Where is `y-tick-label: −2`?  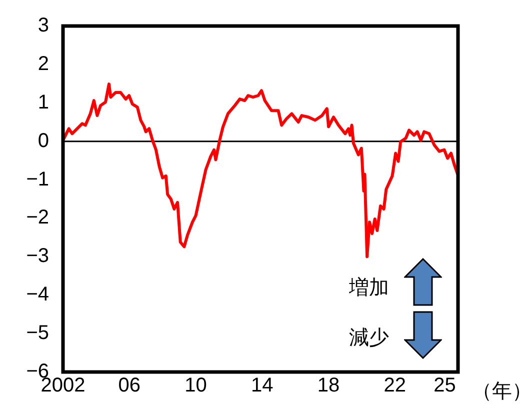 y-tick-label: −2 is located at coordinates (37, 217).